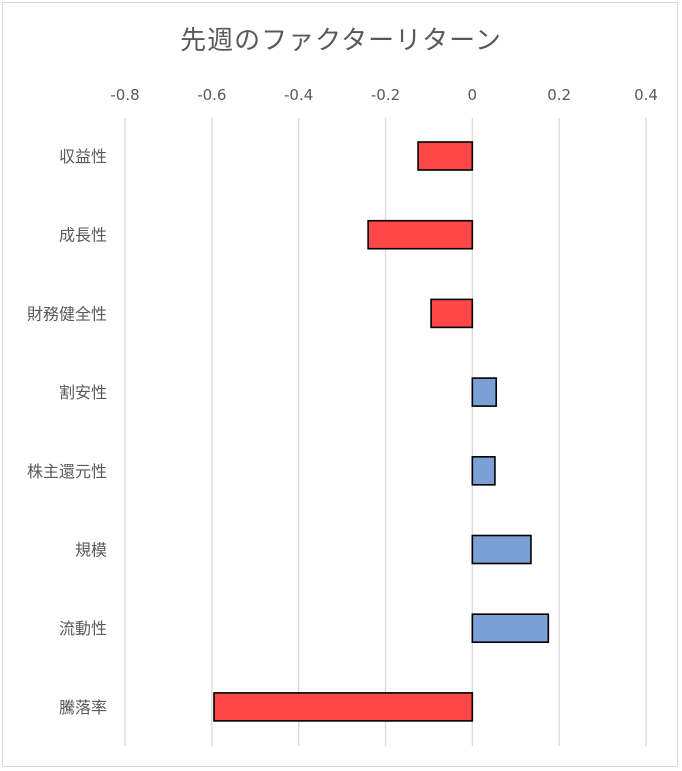 Image resolution: width=682 pixels, height=771 pixels. I want to click on category-label: 財務健全性, so click(67, 313).